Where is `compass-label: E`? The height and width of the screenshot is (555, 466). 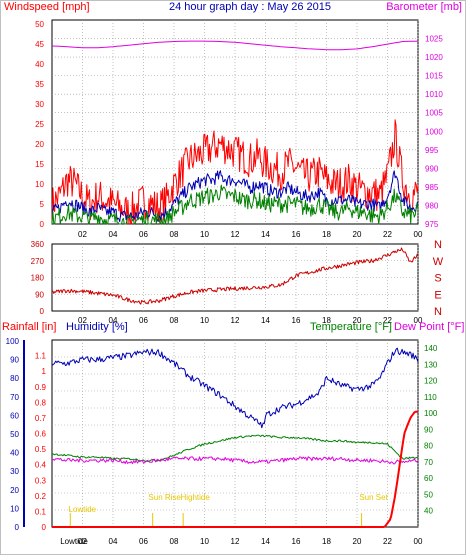
compass-label: E is located at coordinates (437, 295).